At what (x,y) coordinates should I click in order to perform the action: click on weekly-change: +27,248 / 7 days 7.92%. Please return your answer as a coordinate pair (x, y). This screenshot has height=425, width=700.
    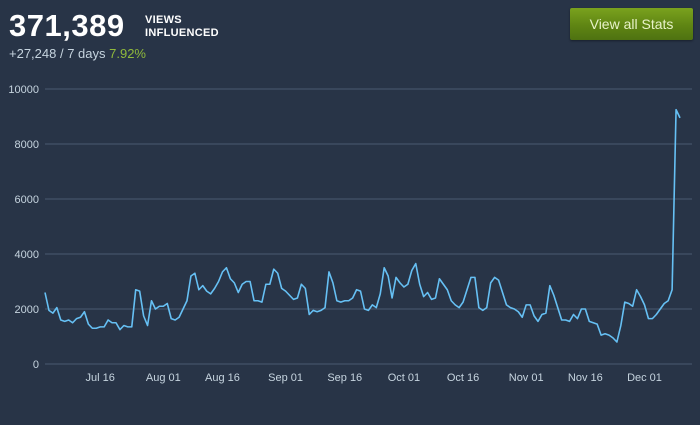
    Looking at the image, I should click on (77, 53).